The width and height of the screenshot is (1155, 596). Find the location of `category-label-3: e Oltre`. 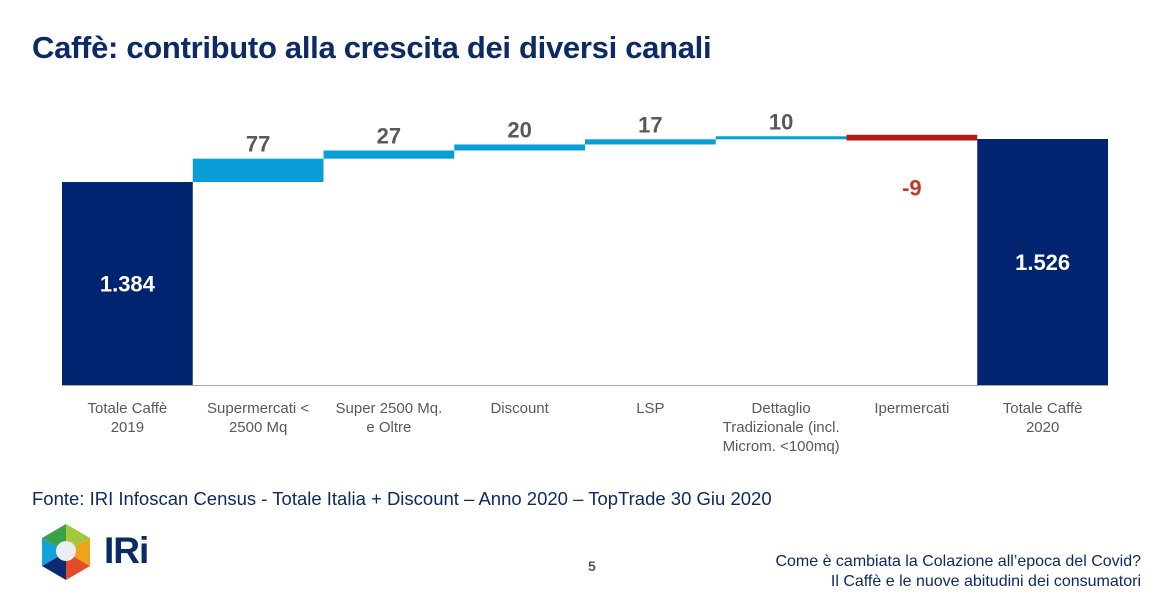

category-label-3: e Oltre is located at coordinates (388, 427).